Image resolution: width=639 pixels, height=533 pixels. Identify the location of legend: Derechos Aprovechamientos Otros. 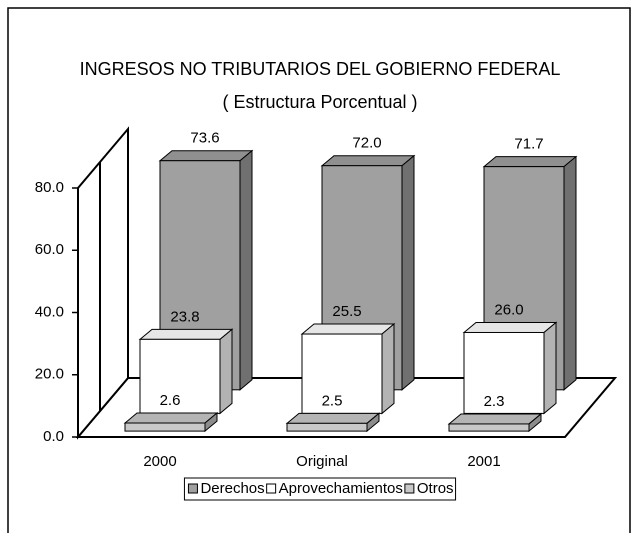
(320, 489).